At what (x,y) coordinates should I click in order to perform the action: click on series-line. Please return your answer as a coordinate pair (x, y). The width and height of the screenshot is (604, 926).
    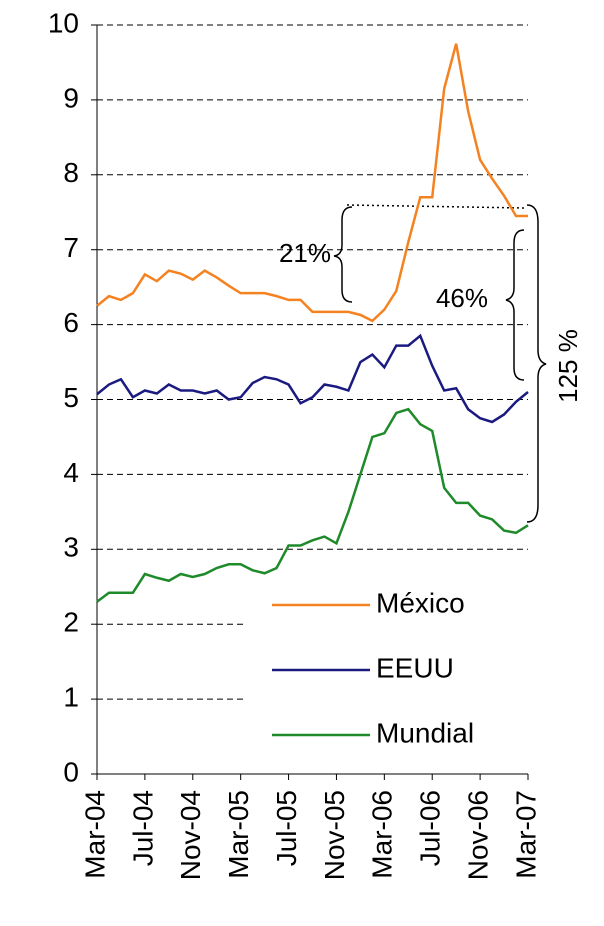
    Looking at the image, I should click on (312, 378).